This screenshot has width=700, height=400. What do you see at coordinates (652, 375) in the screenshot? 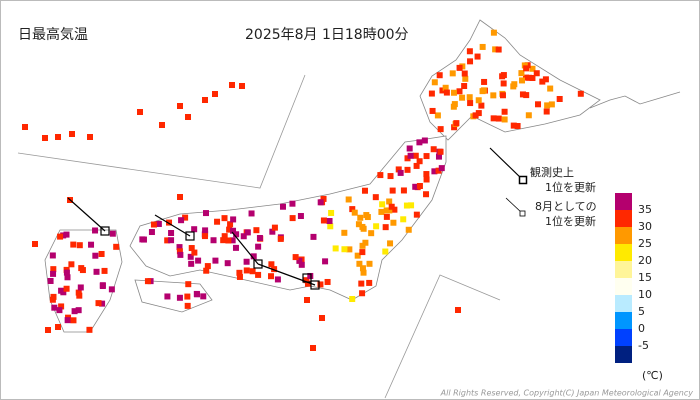
I see `legend-unit: (℃)` at bounding box center [652, 375].